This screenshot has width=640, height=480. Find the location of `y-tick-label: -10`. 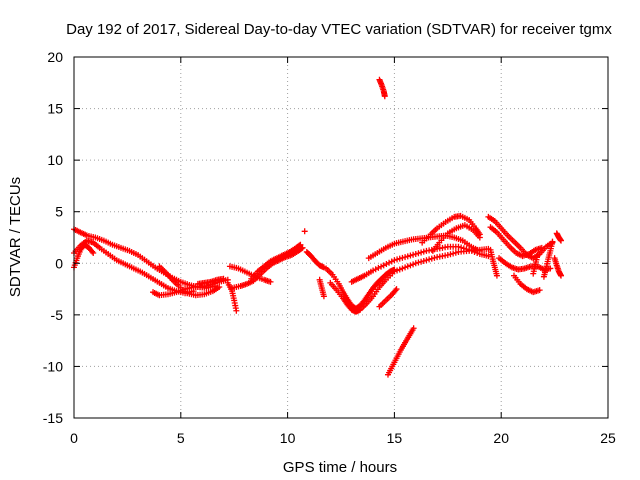

y-tick-label: -10 is located at coordinates (53, 366).